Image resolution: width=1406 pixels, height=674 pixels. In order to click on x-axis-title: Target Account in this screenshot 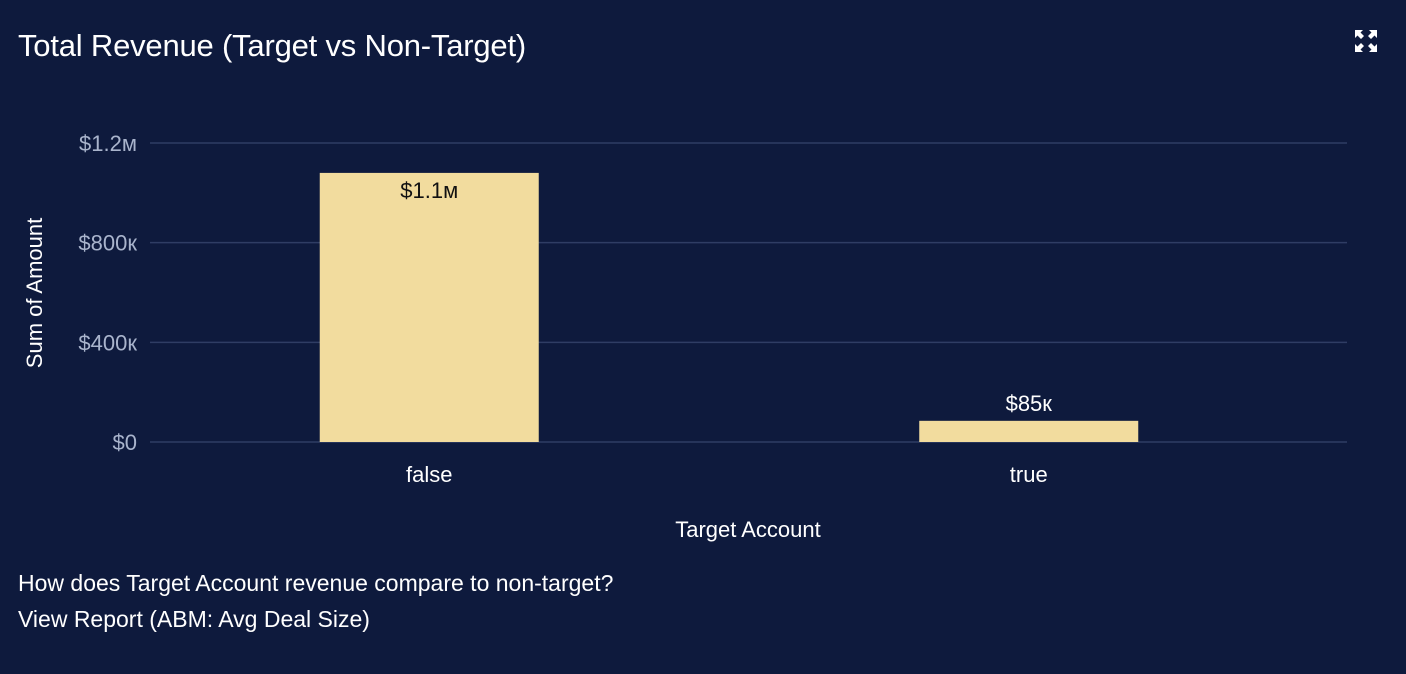, I will do `click(748, 529)`.